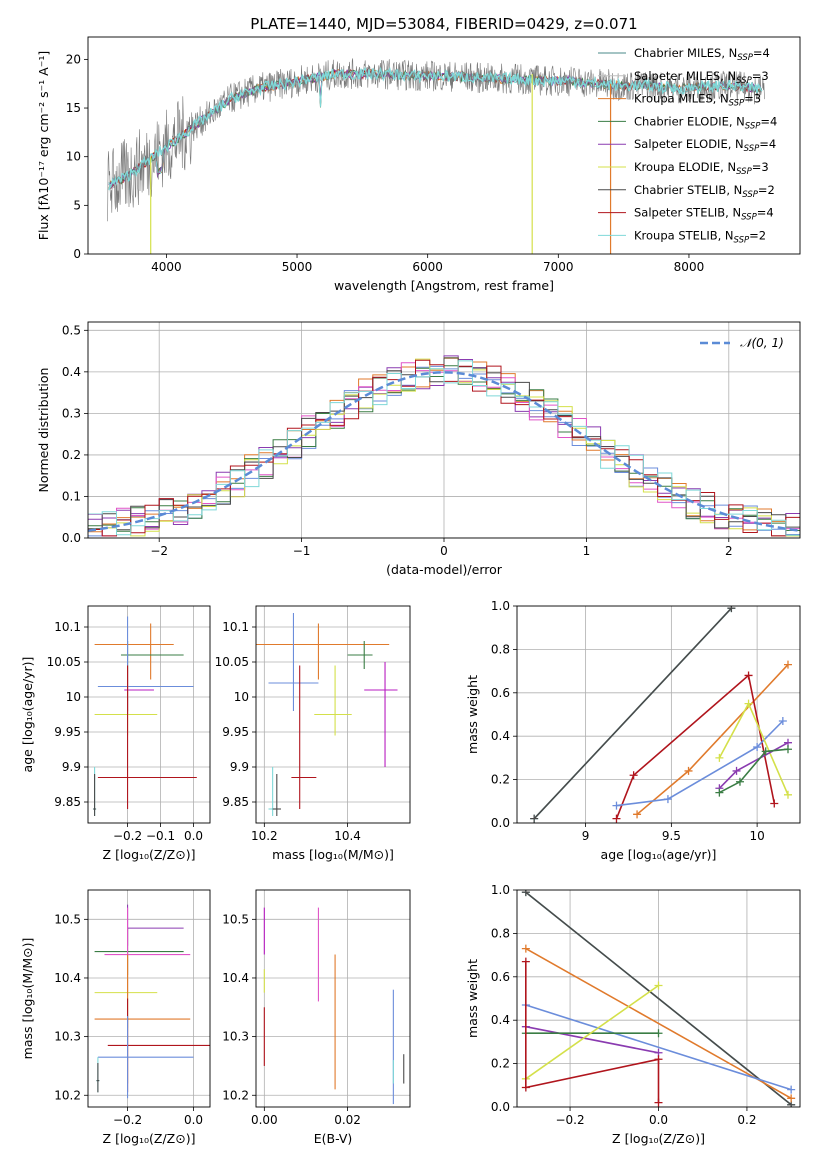 The image size is (819, 1170). What do you see at coordinates (333, 1138) in the screenshot?
I see `x-axis-label: E(B-V)` at bounding box center [333, 1138].